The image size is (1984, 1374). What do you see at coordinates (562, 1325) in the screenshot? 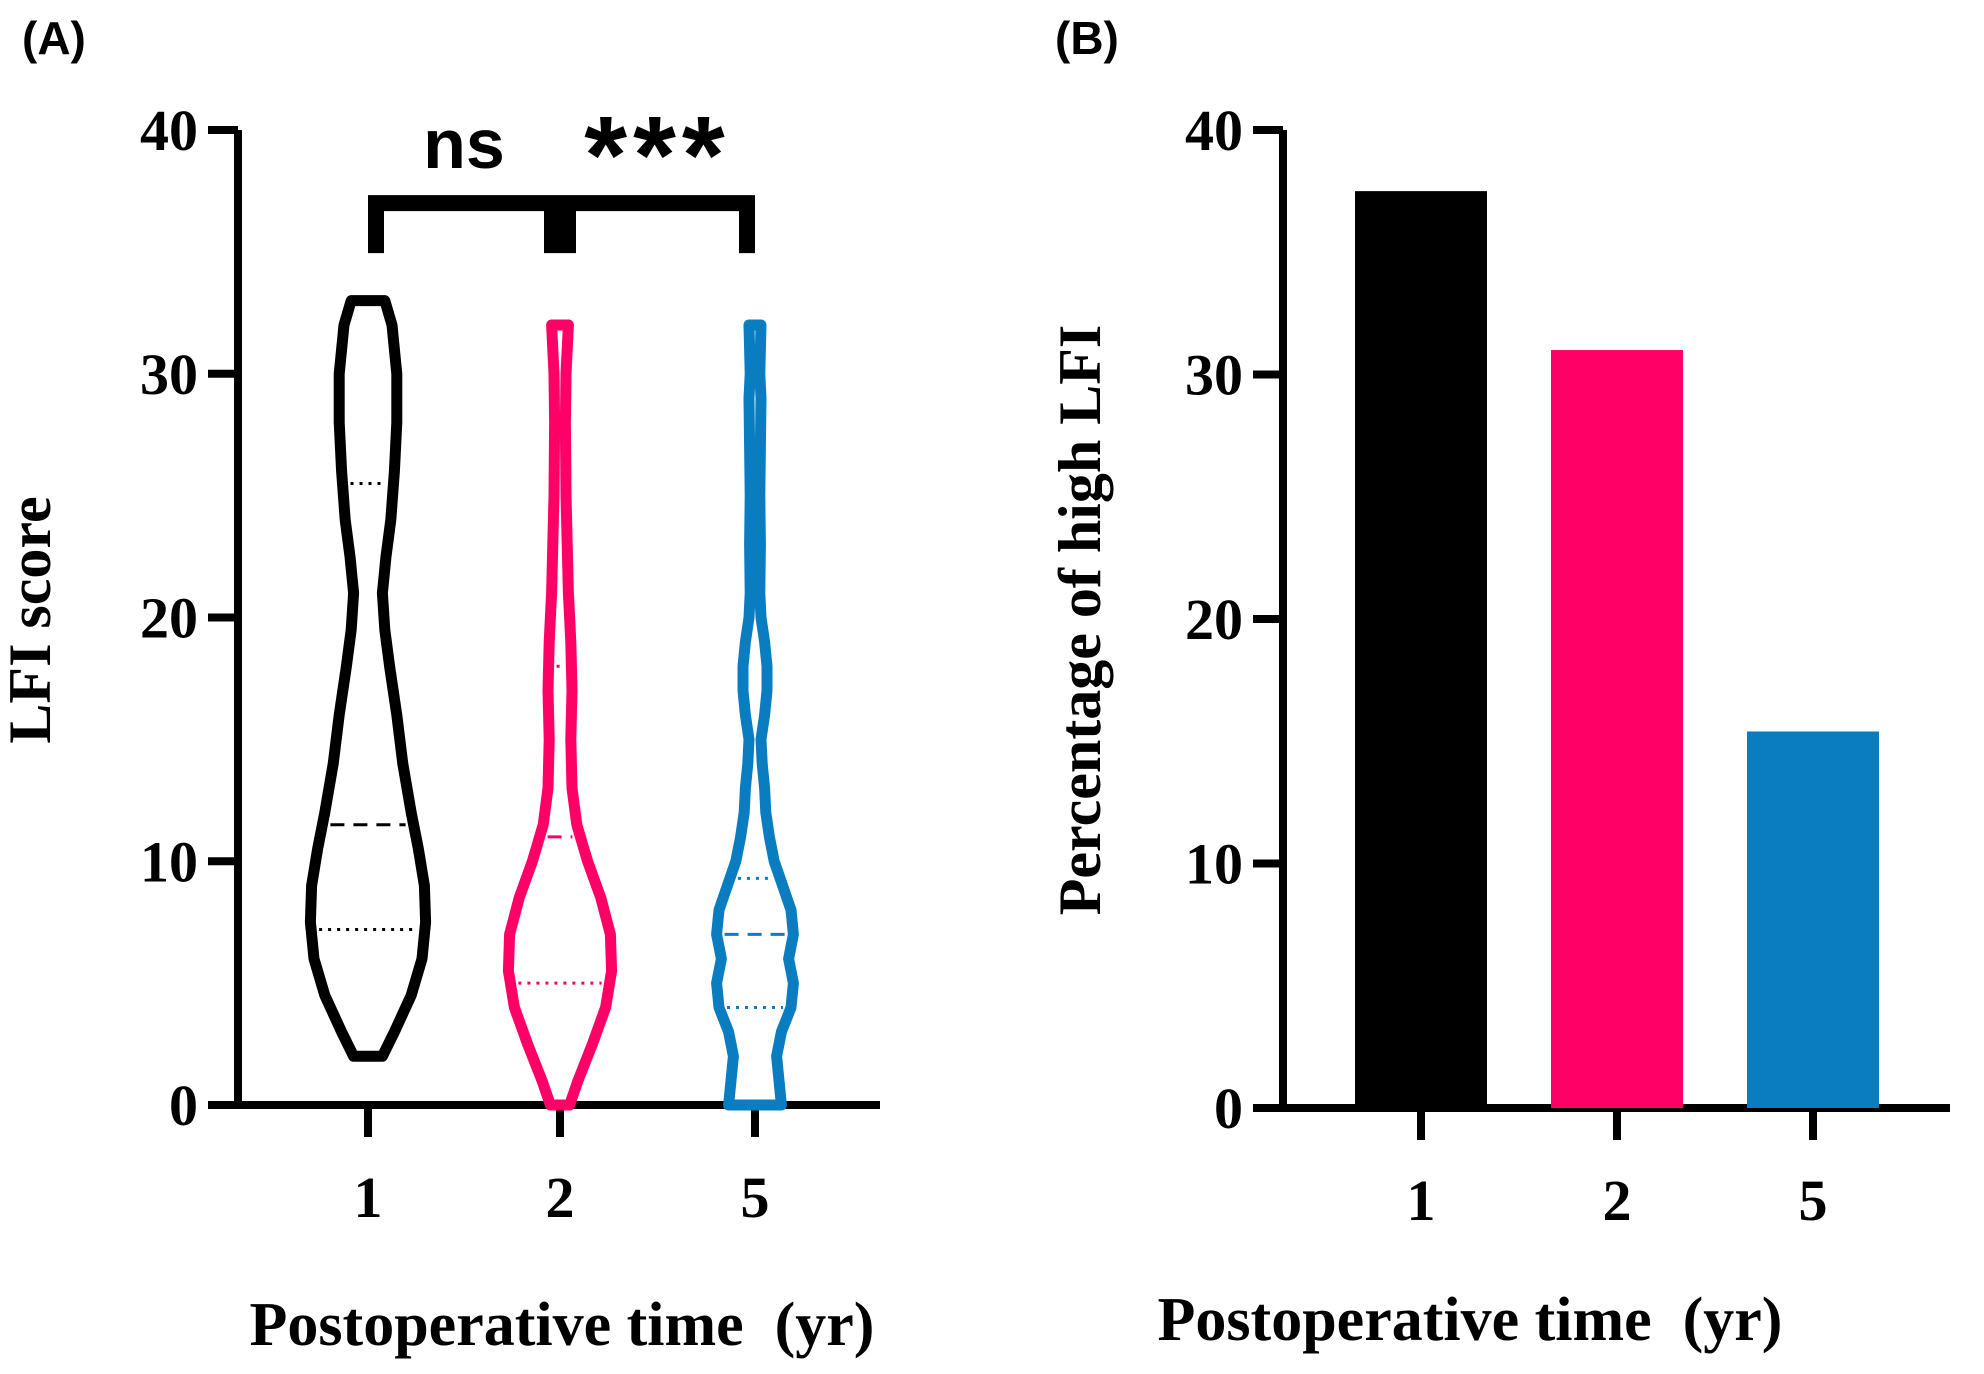
I see `panel-a-x-axis-title: Postoperative time (yr)` at bounding box center [562, 1325].